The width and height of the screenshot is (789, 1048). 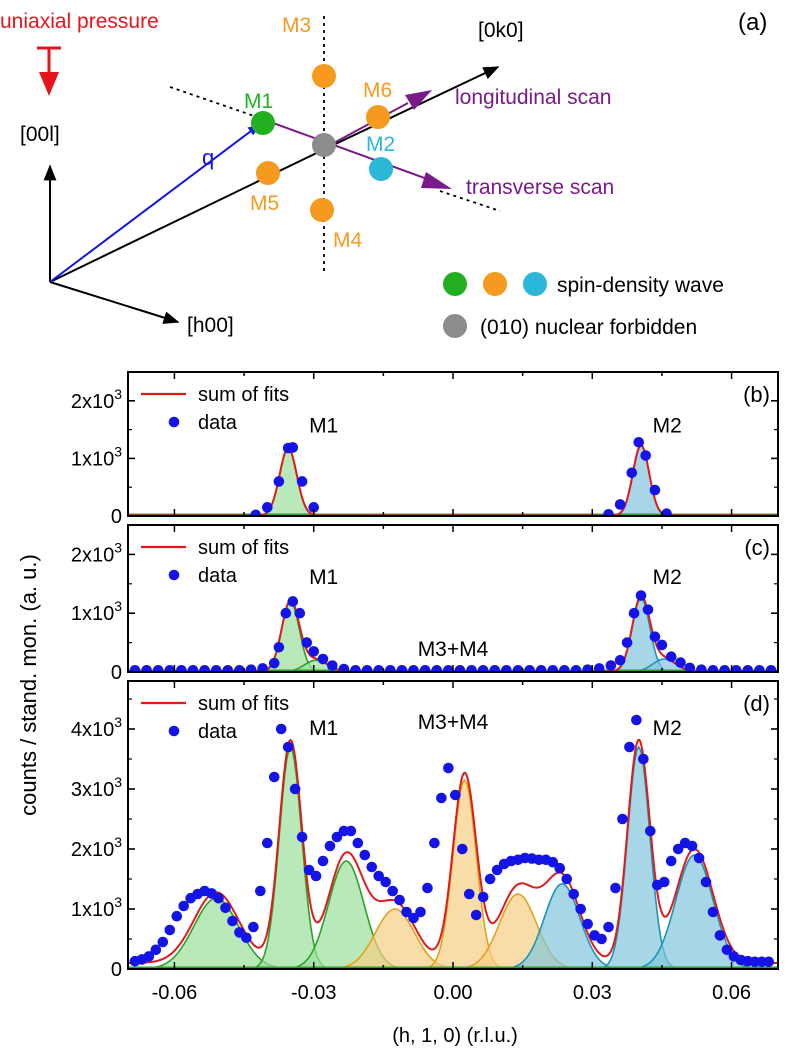 I want to click on legend-gray-dot, so click(x=455, y=326).